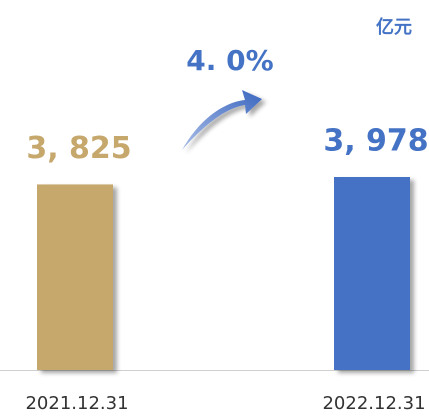 Image resolution: width=429 pixels, height=420 pixels. What do you see at coordinates (375, 141) in the screenshot?
I see `value-label: 3, 978` at bounding box center [375, 141].